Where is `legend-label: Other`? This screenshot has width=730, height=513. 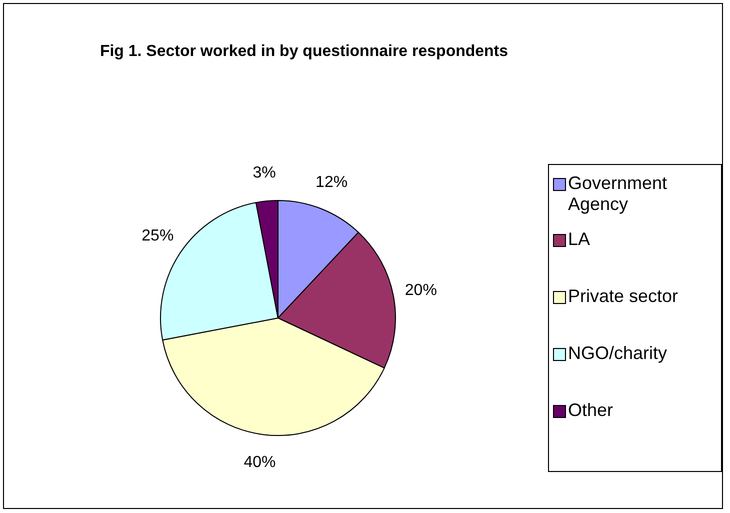
legend-label: Other is located at coordinates (591, 410).